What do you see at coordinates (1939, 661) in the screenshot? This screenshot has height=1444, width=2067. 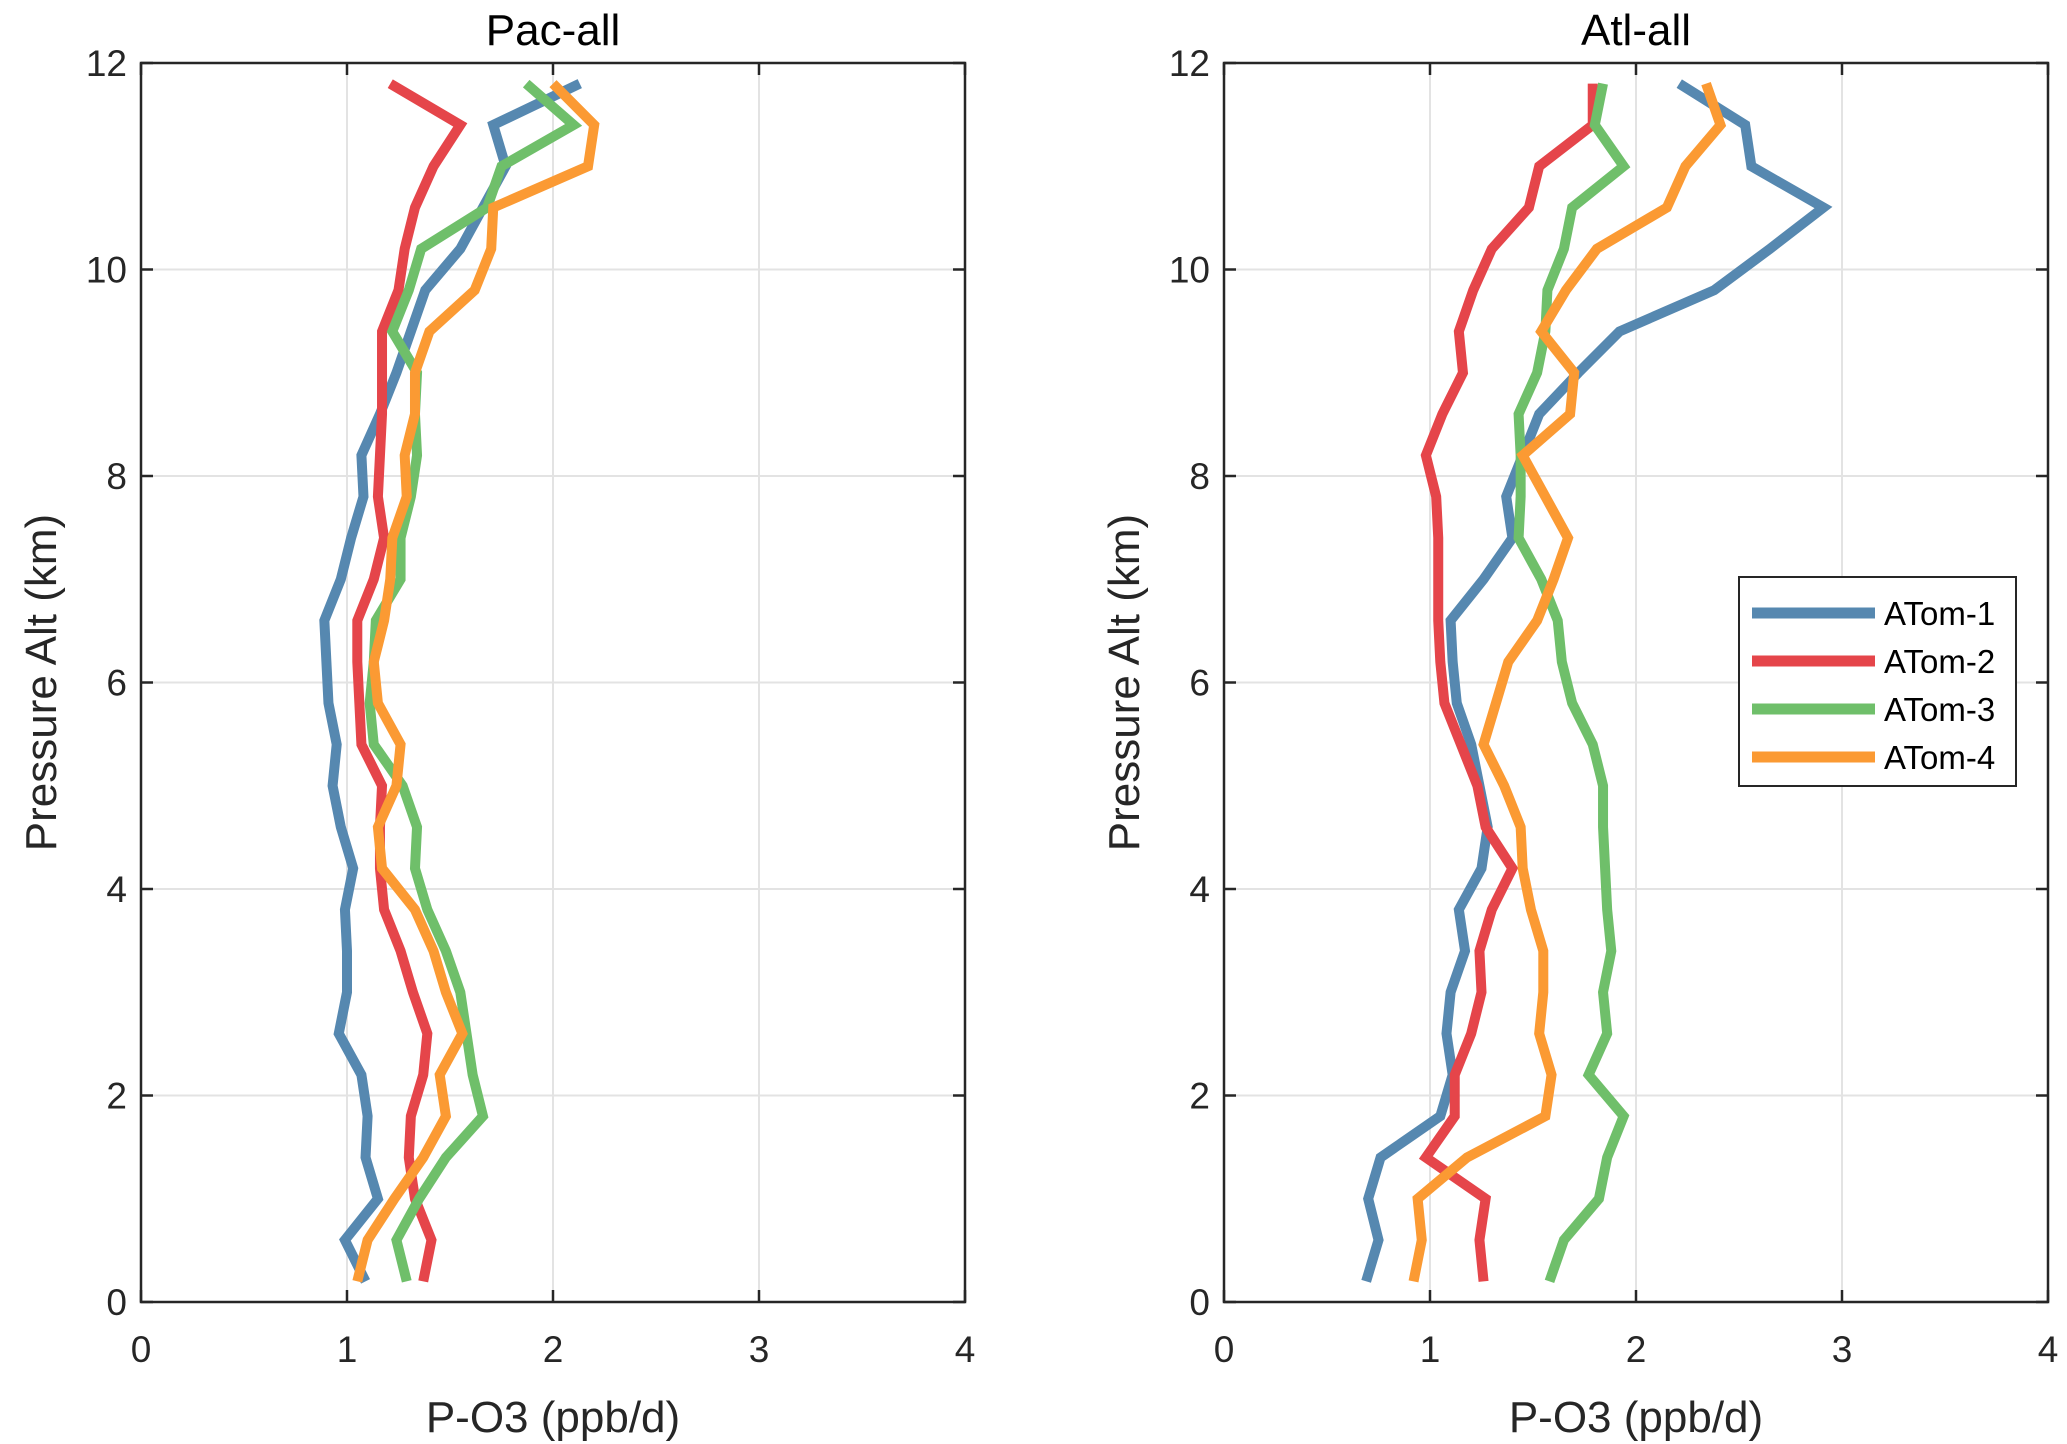 I see `legend-label: ATom-2` at bounding box center [1939, 661].